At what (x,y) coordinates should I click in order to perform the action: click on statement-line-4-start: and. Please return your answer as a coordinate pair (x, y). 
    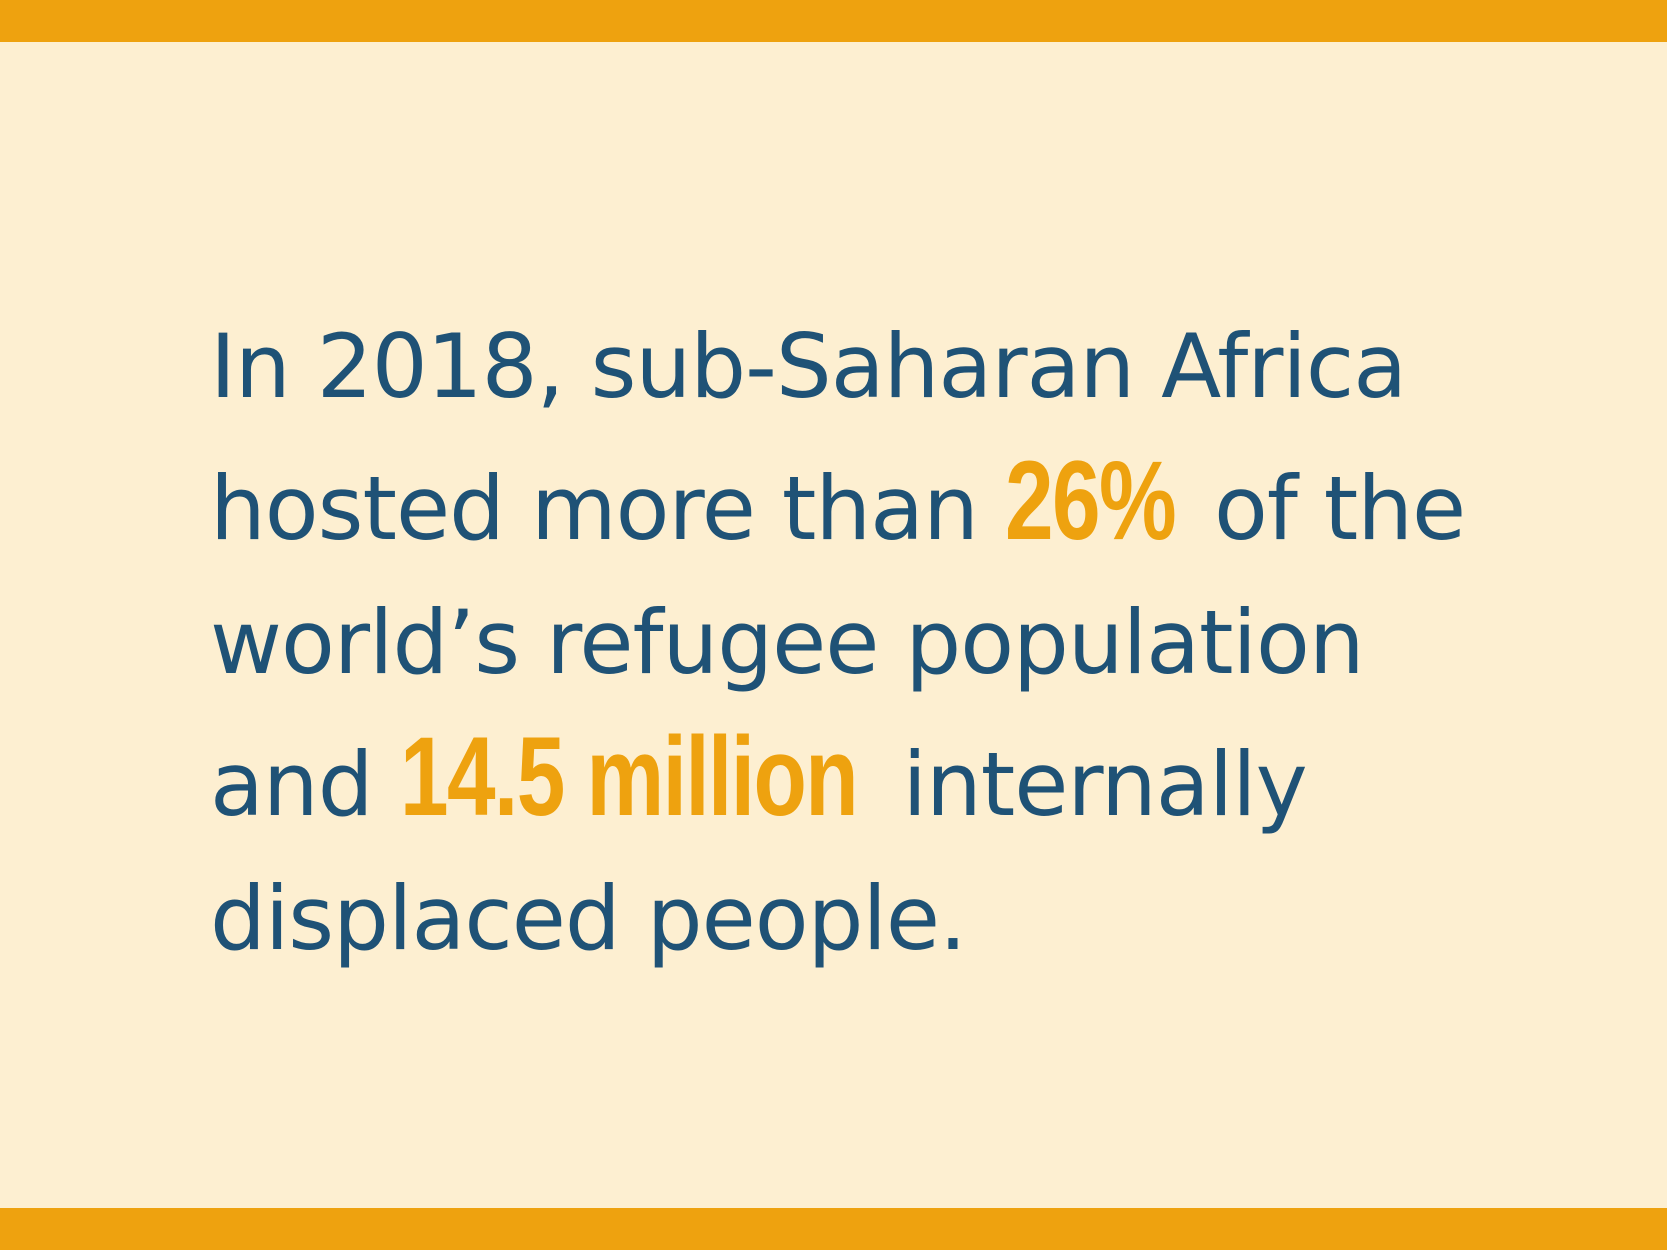
    Looking at the image, I should click on (292, 784).